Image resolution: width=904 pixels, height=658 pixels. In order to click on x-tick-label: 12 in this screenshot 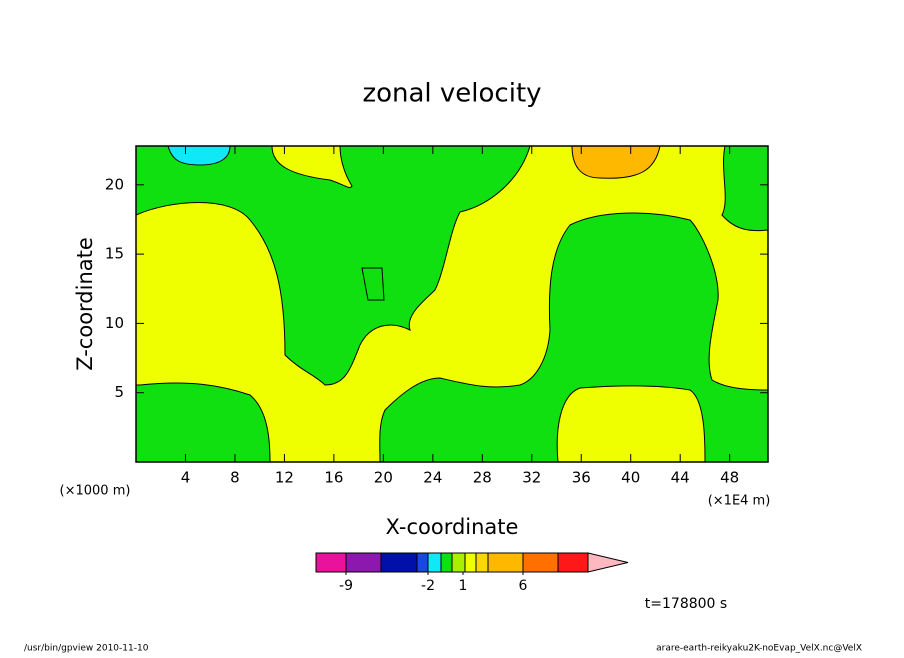, I will do `click(284, 478)`.